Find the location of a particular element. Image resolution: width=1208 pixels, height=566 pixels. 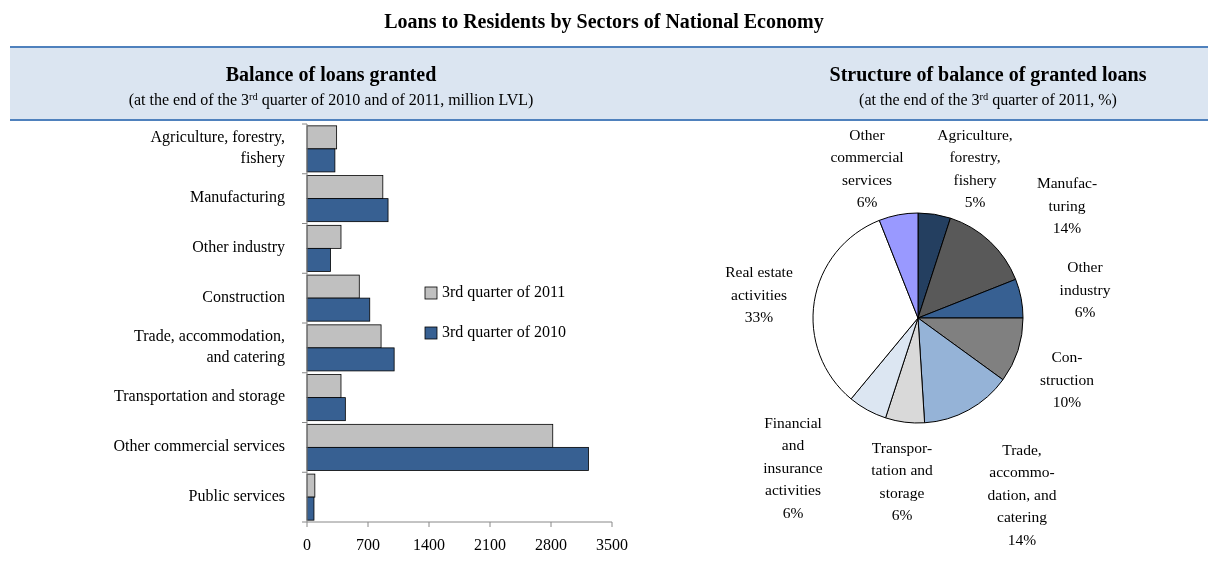

y-tick-label: Manufacturing is located at coordinates (237, 197).